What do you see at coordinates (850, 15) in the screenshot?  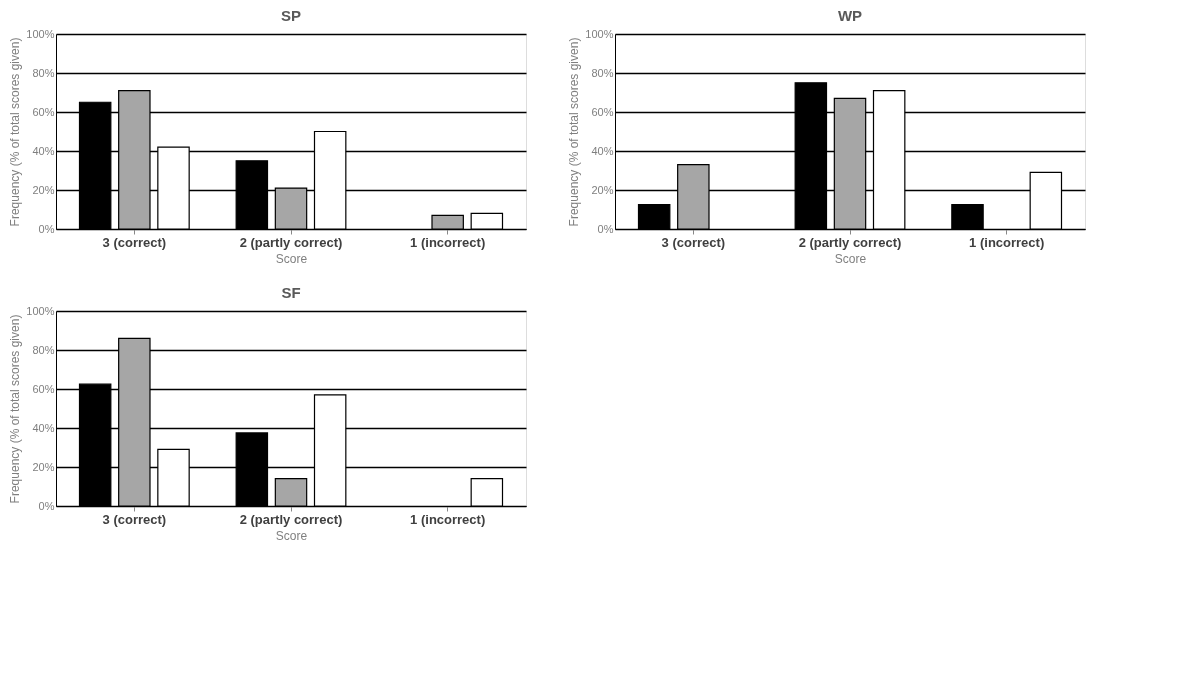 I see `chart-title: WP` at bounding box center [850, 15].